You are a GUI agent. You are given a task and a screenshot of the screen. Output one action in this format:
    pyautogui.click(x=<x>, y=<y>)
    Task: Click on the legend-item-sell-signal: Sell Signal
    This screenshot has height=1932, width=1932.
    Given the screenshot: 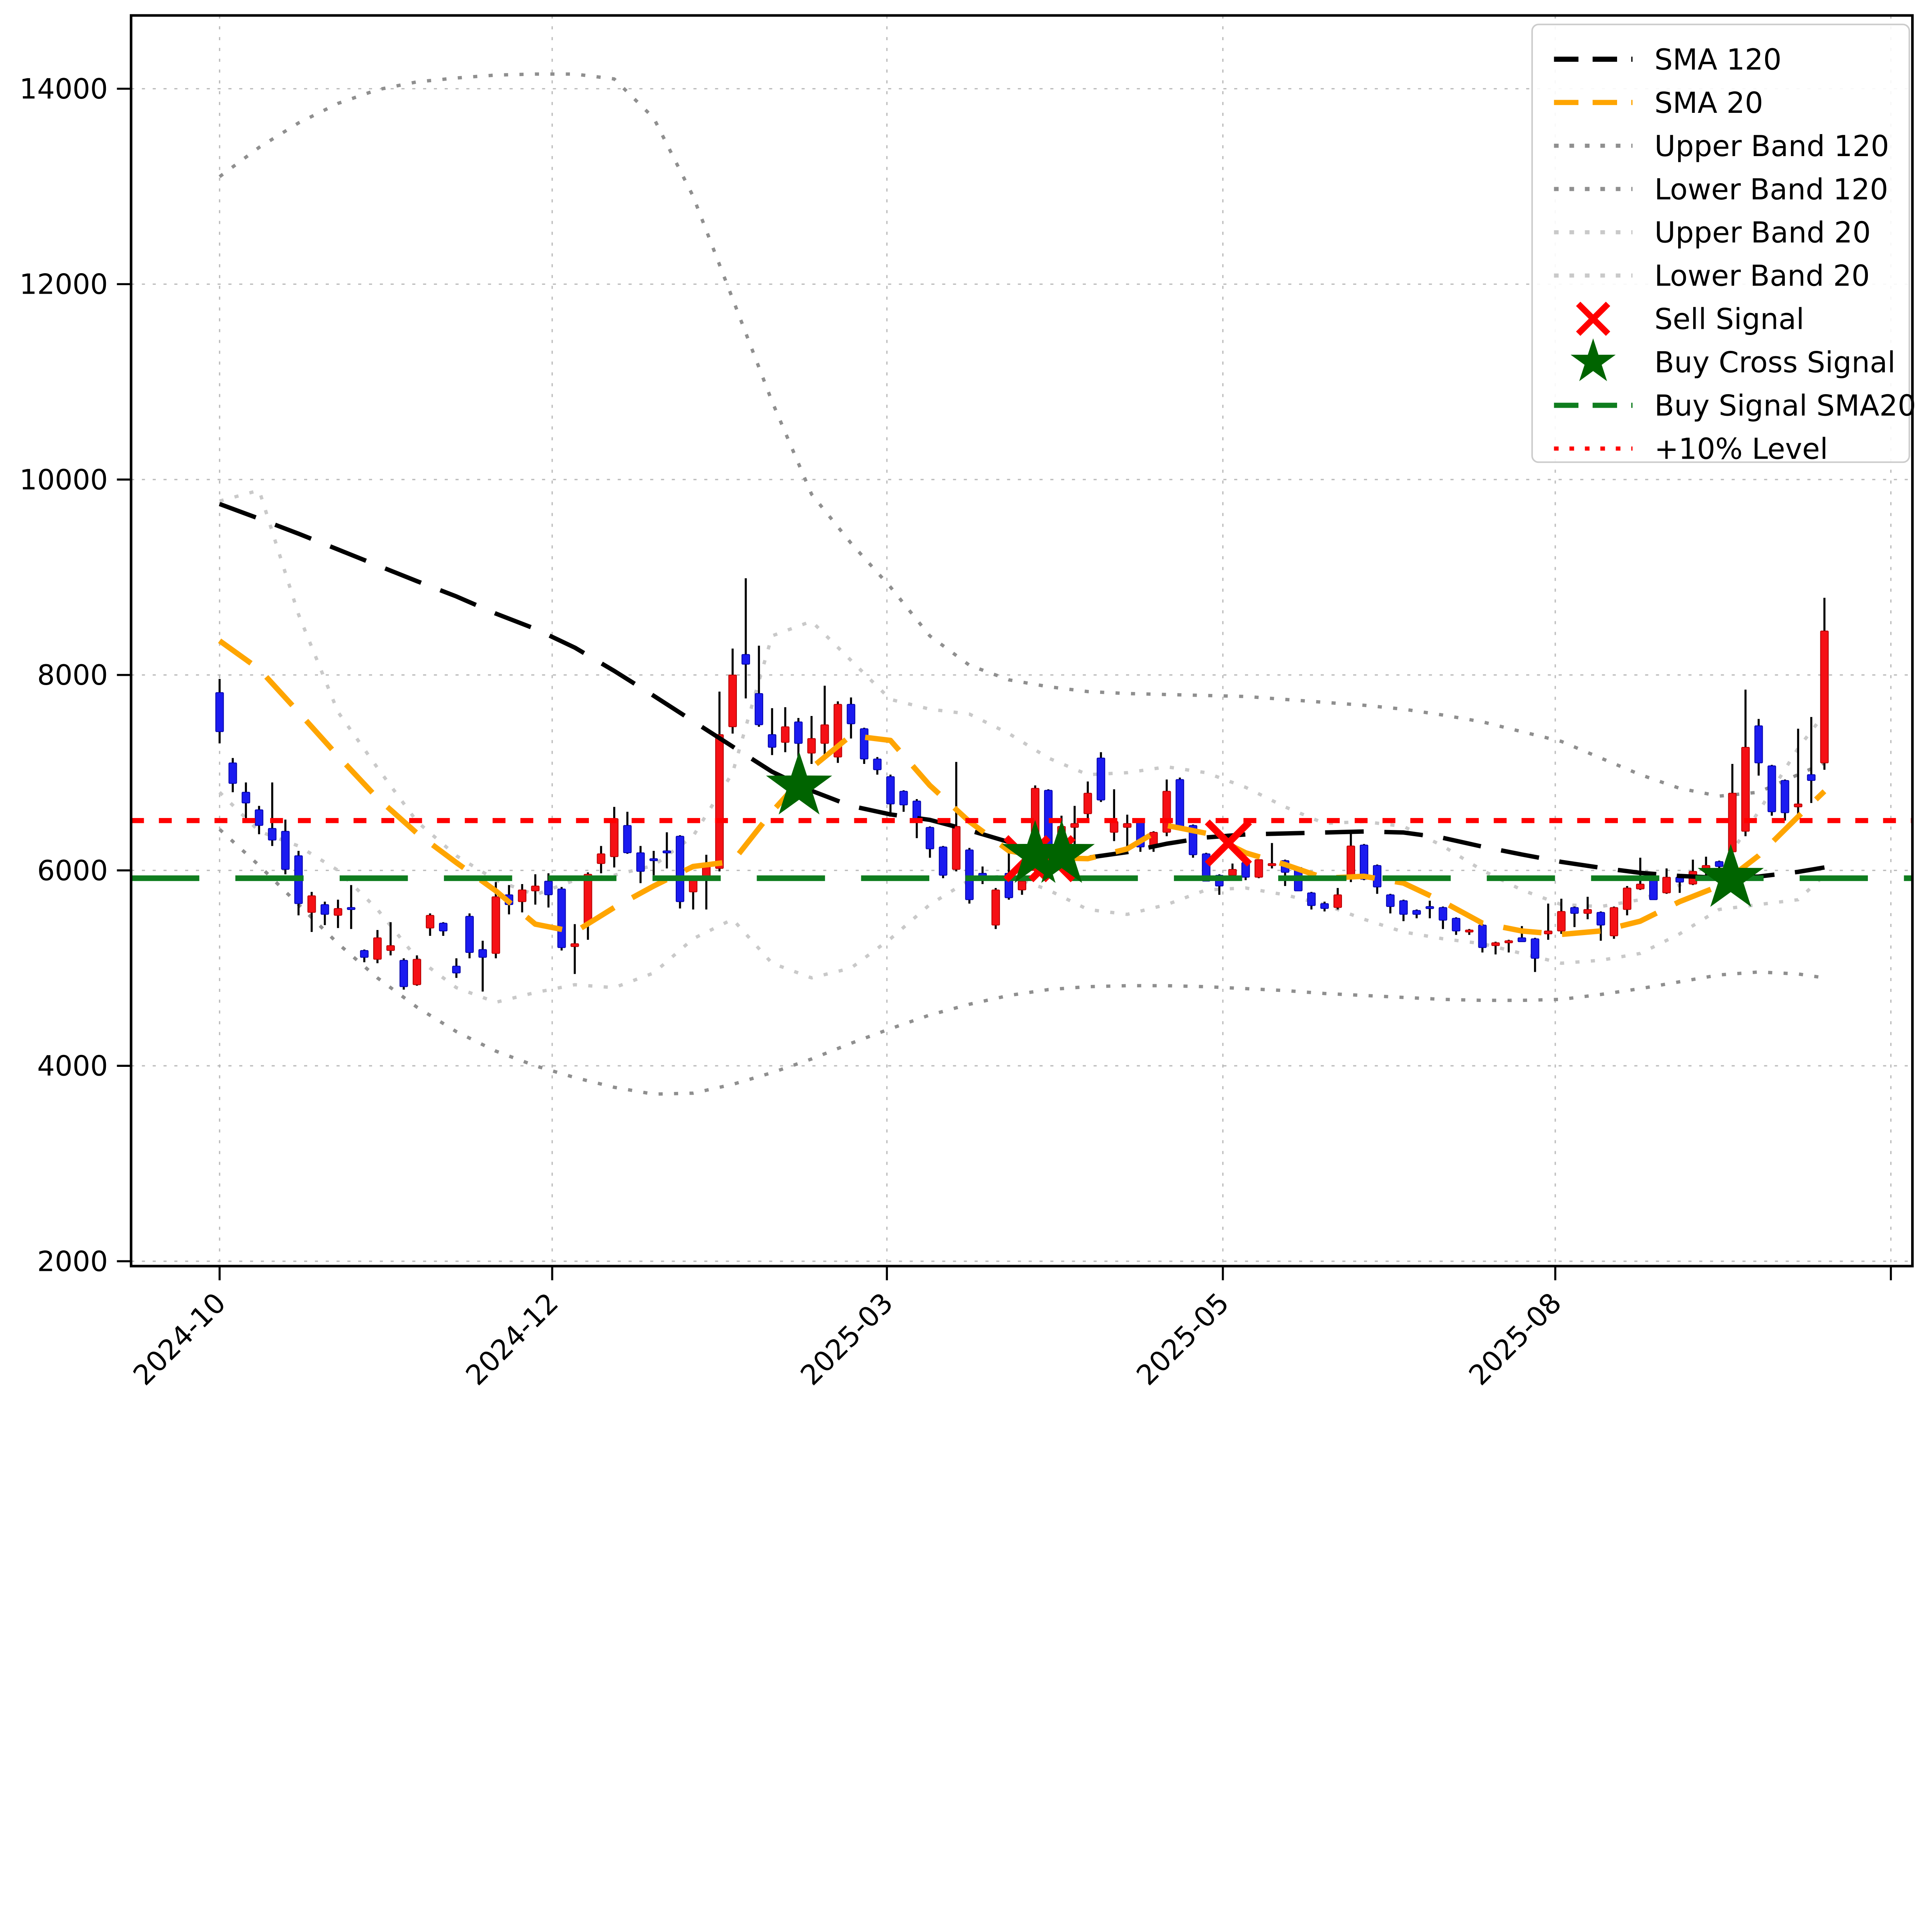 What is the action you would take?
    pyautogui.click(x=1690, y=319)
    